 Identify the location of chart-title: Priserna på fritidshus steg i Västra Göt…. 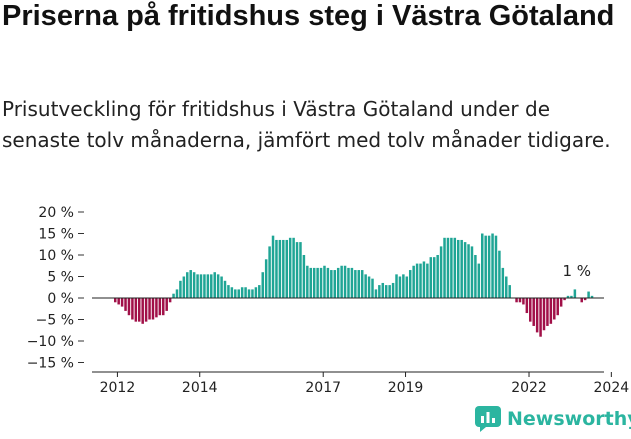
(308, 16).